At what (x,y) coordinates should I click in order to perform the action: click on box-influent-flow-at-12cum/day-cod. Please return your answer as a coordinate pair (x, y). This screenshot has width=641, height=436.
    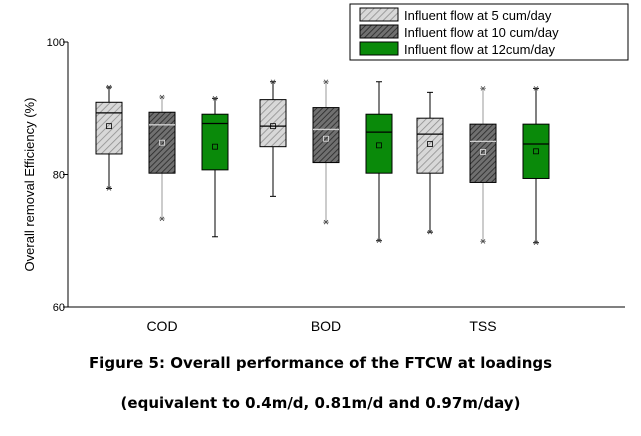
    Looking at the image, I should click on (215, 167).